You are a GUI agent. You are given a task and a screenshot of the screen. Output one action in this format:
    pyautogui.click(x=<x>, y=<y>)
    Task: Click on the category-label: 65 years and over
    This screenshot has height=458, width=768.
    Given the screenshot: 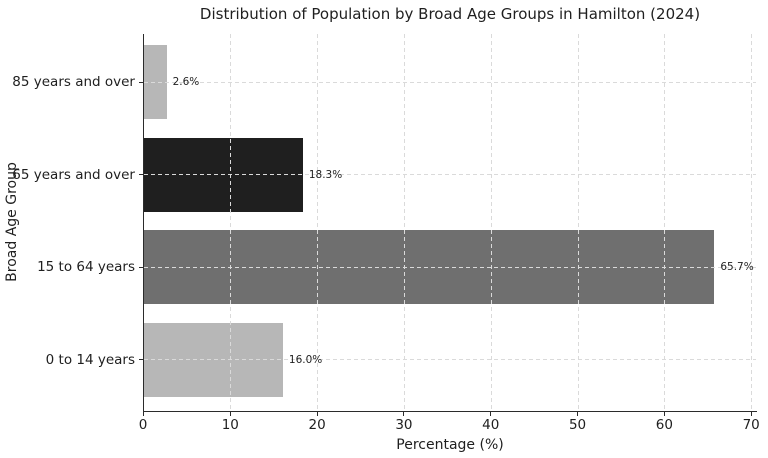 What is the action you would take?
    pyautogui.click(x=73, y=174)
    